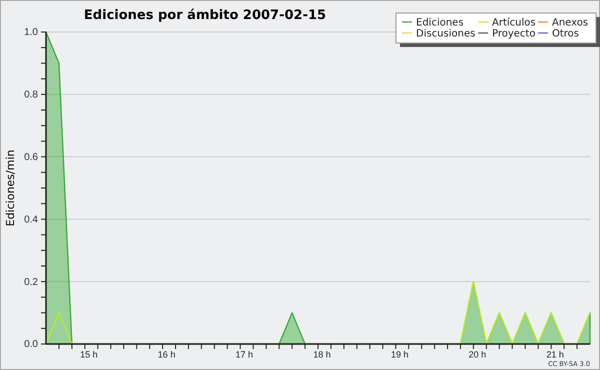  I want to click on legend-label: Discusiones, so click(446, 34).